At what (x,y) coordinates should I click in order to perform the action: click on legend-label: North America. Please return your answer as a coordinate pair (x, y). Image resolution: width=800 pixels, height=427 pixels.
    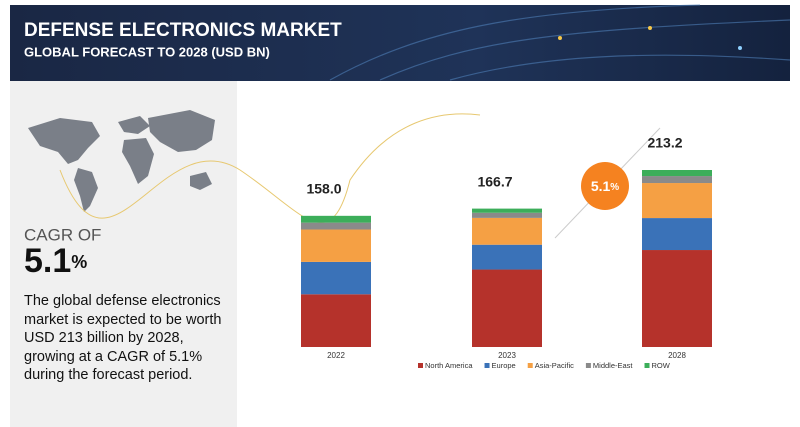
    Looking at the image, I should click on (449, 365).